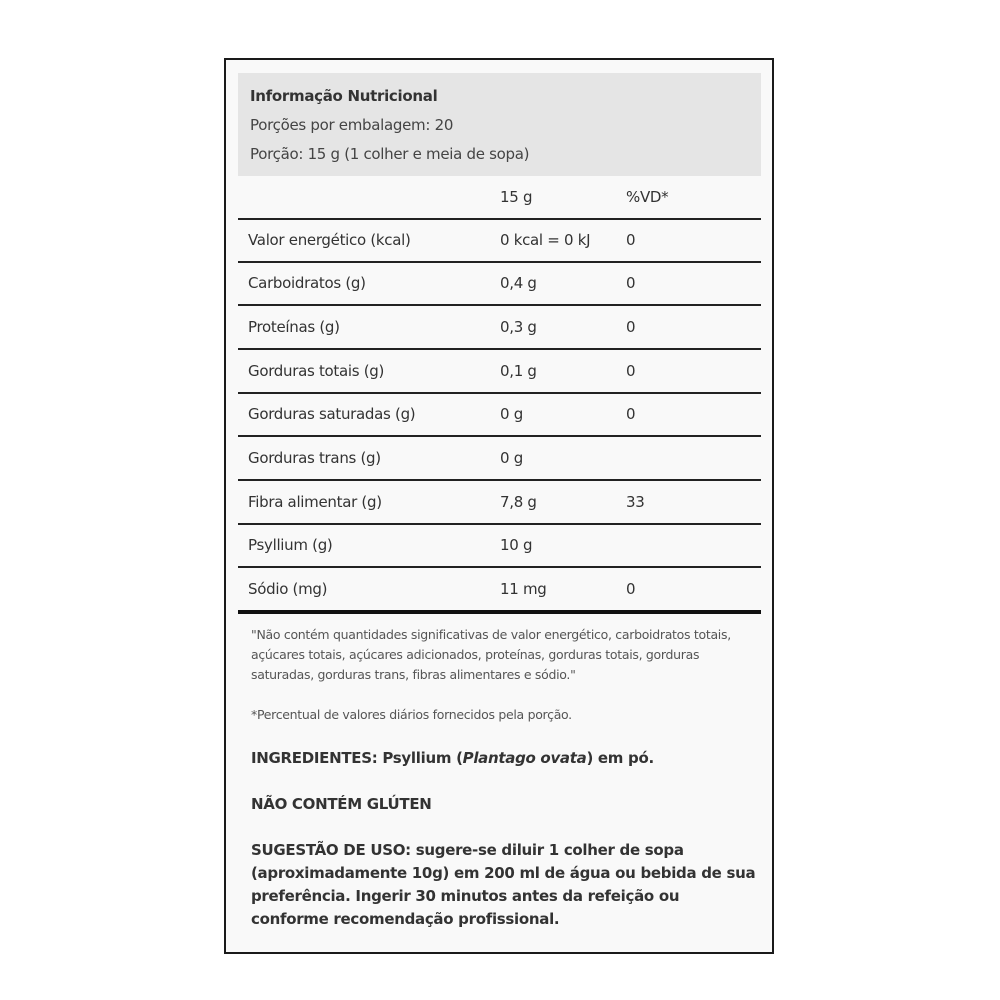 Image resolution: width=1000 pixels, height=1000 pixels. Describe the element at coordinates (332, 414) in the screenshot. I see `nutrient-name: Gorduras saturadas (g)` at that location.